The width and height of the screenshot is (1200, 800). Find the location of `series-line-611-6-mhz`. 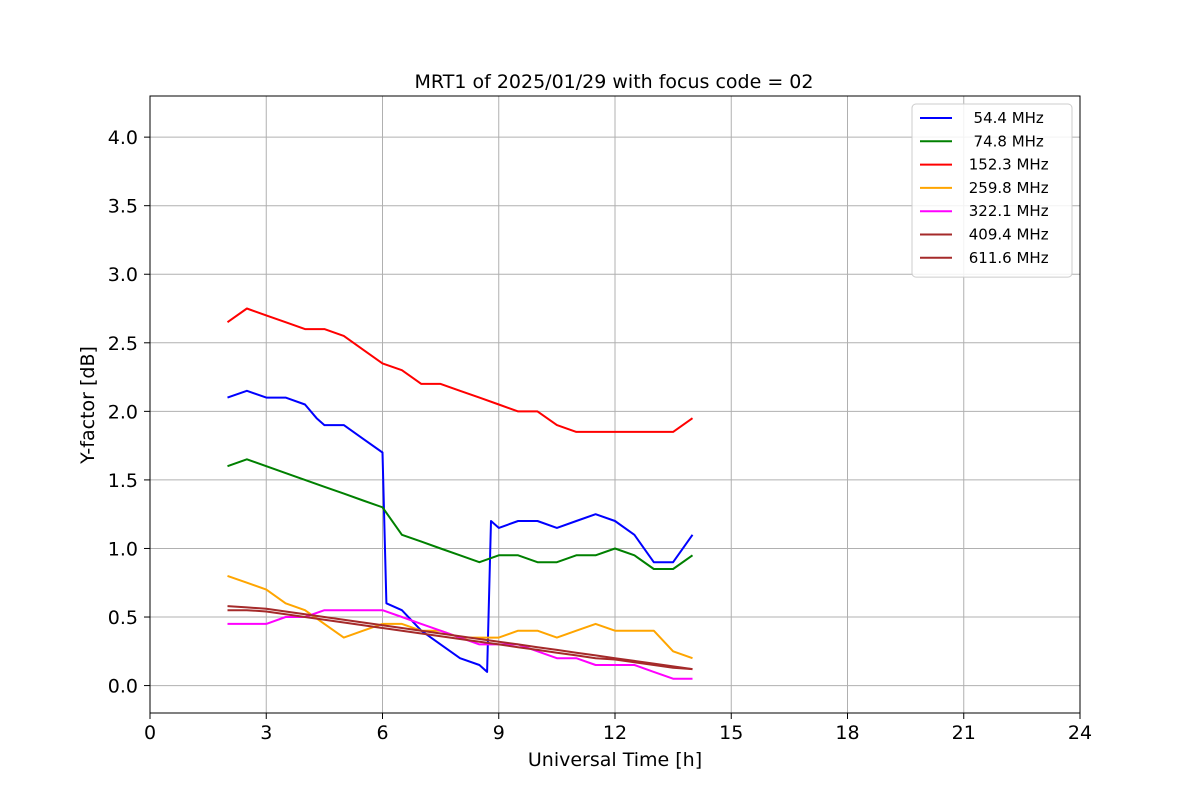

series-line-611-6-mhz is located at coordinates (460, 640).